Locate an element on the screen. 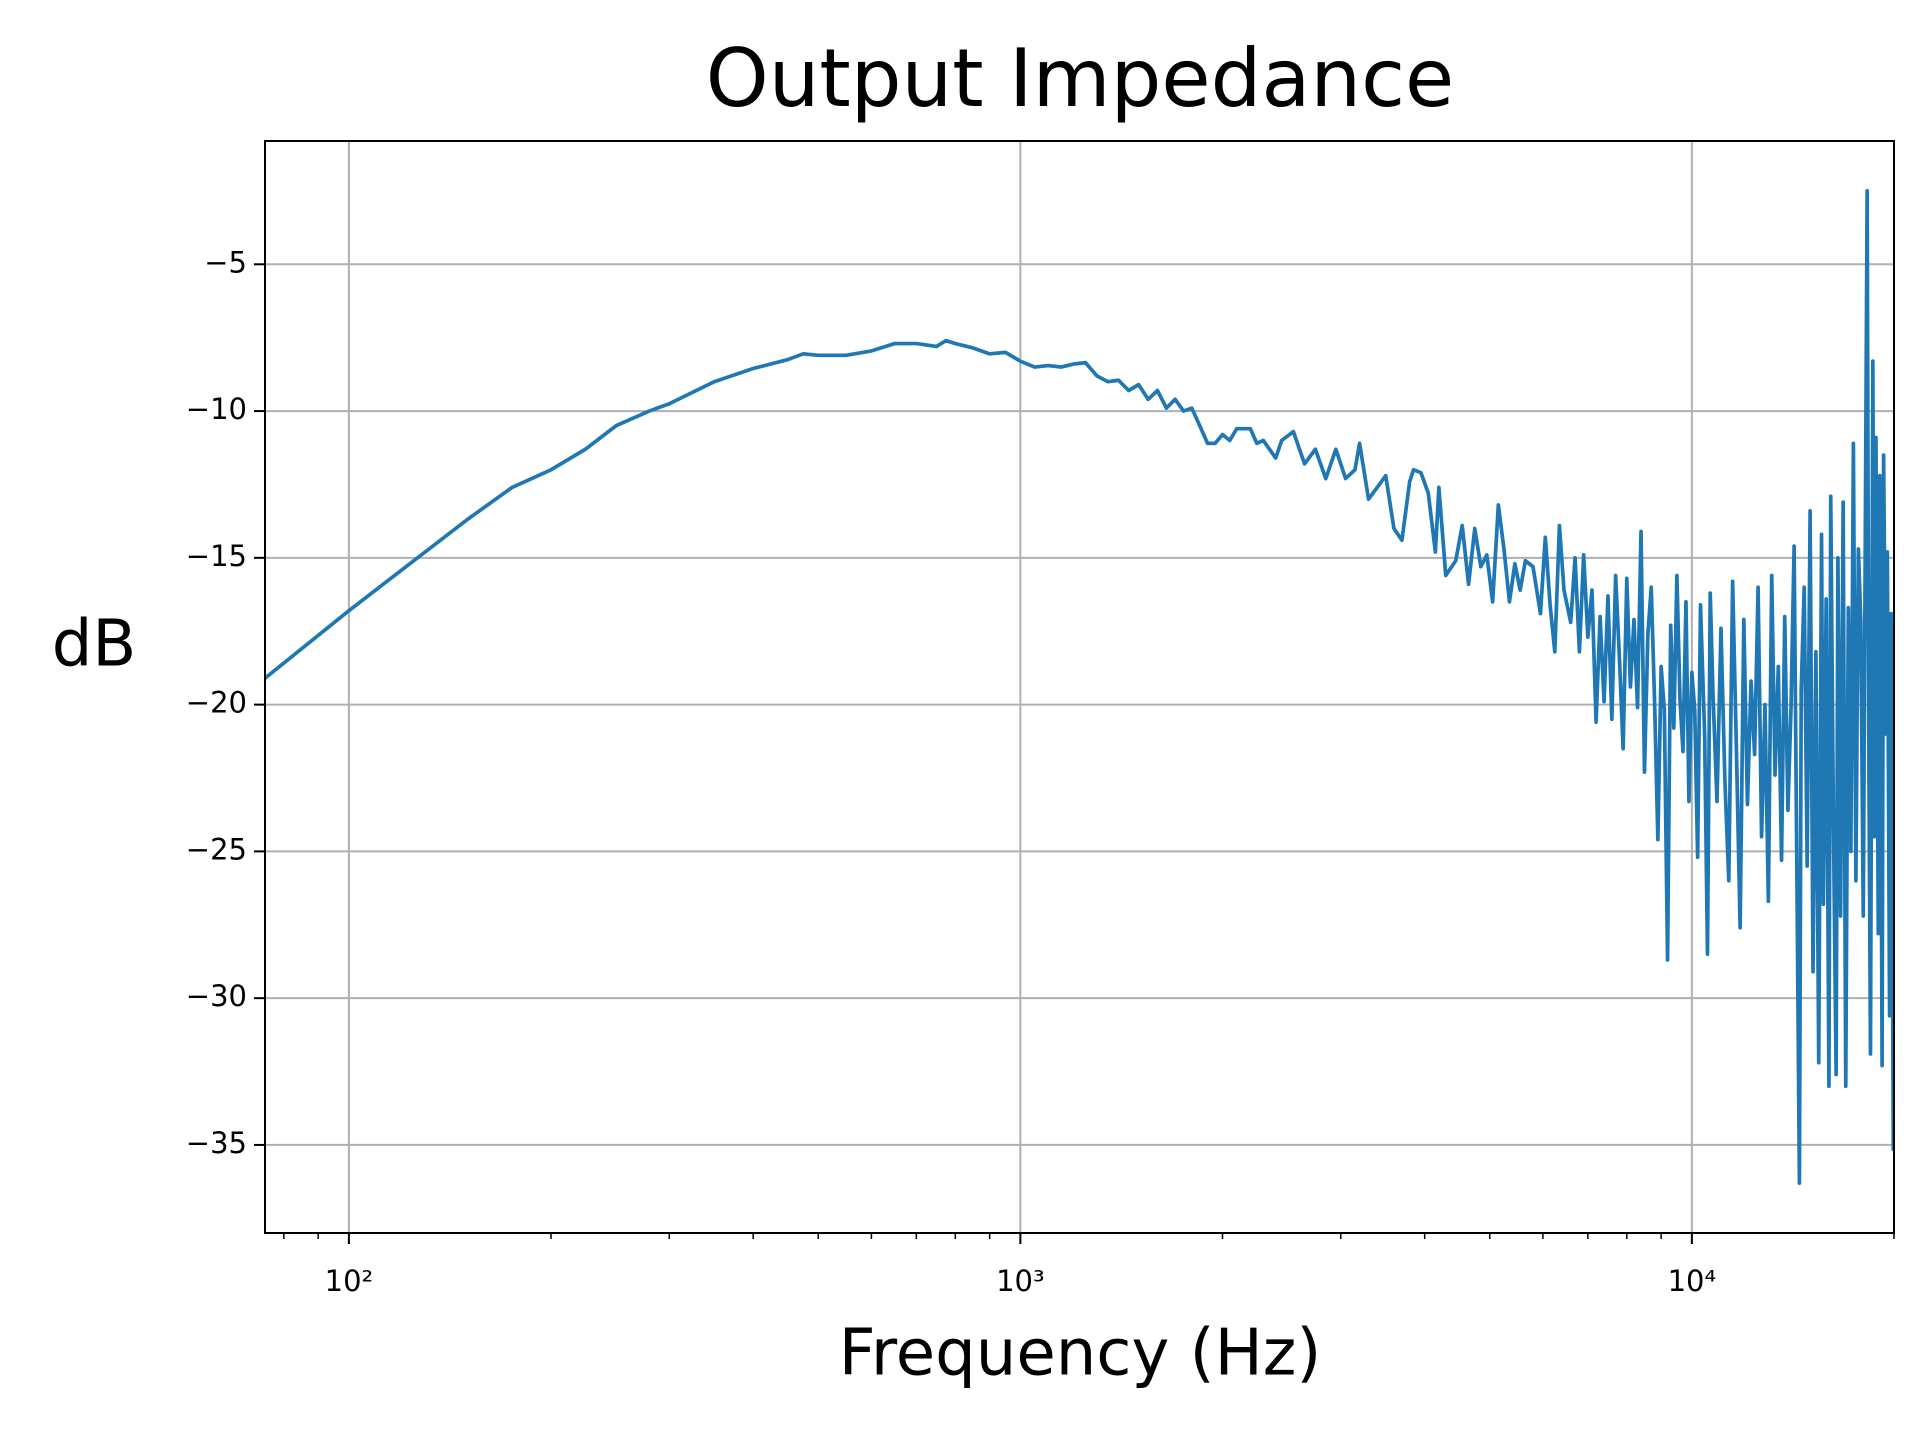  x-axis-label: Frequency (Hz) is located at coordinates (1080, 1354).